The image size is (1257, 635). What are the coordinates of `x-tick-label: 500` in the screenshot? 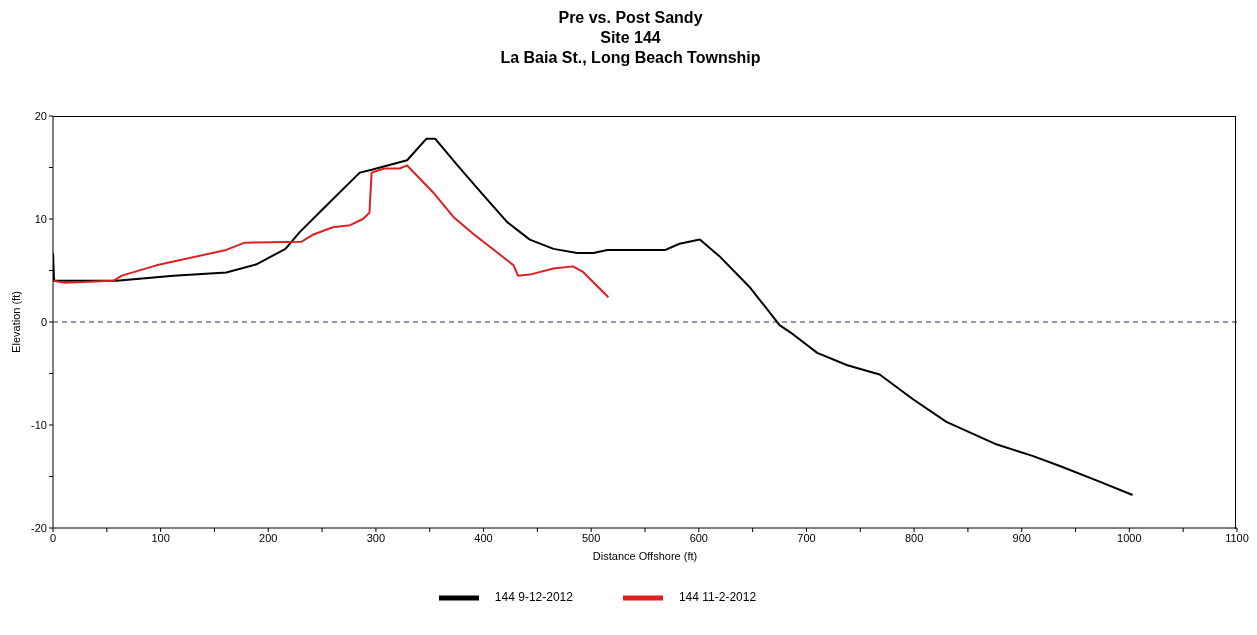 It's located at (591, 537).